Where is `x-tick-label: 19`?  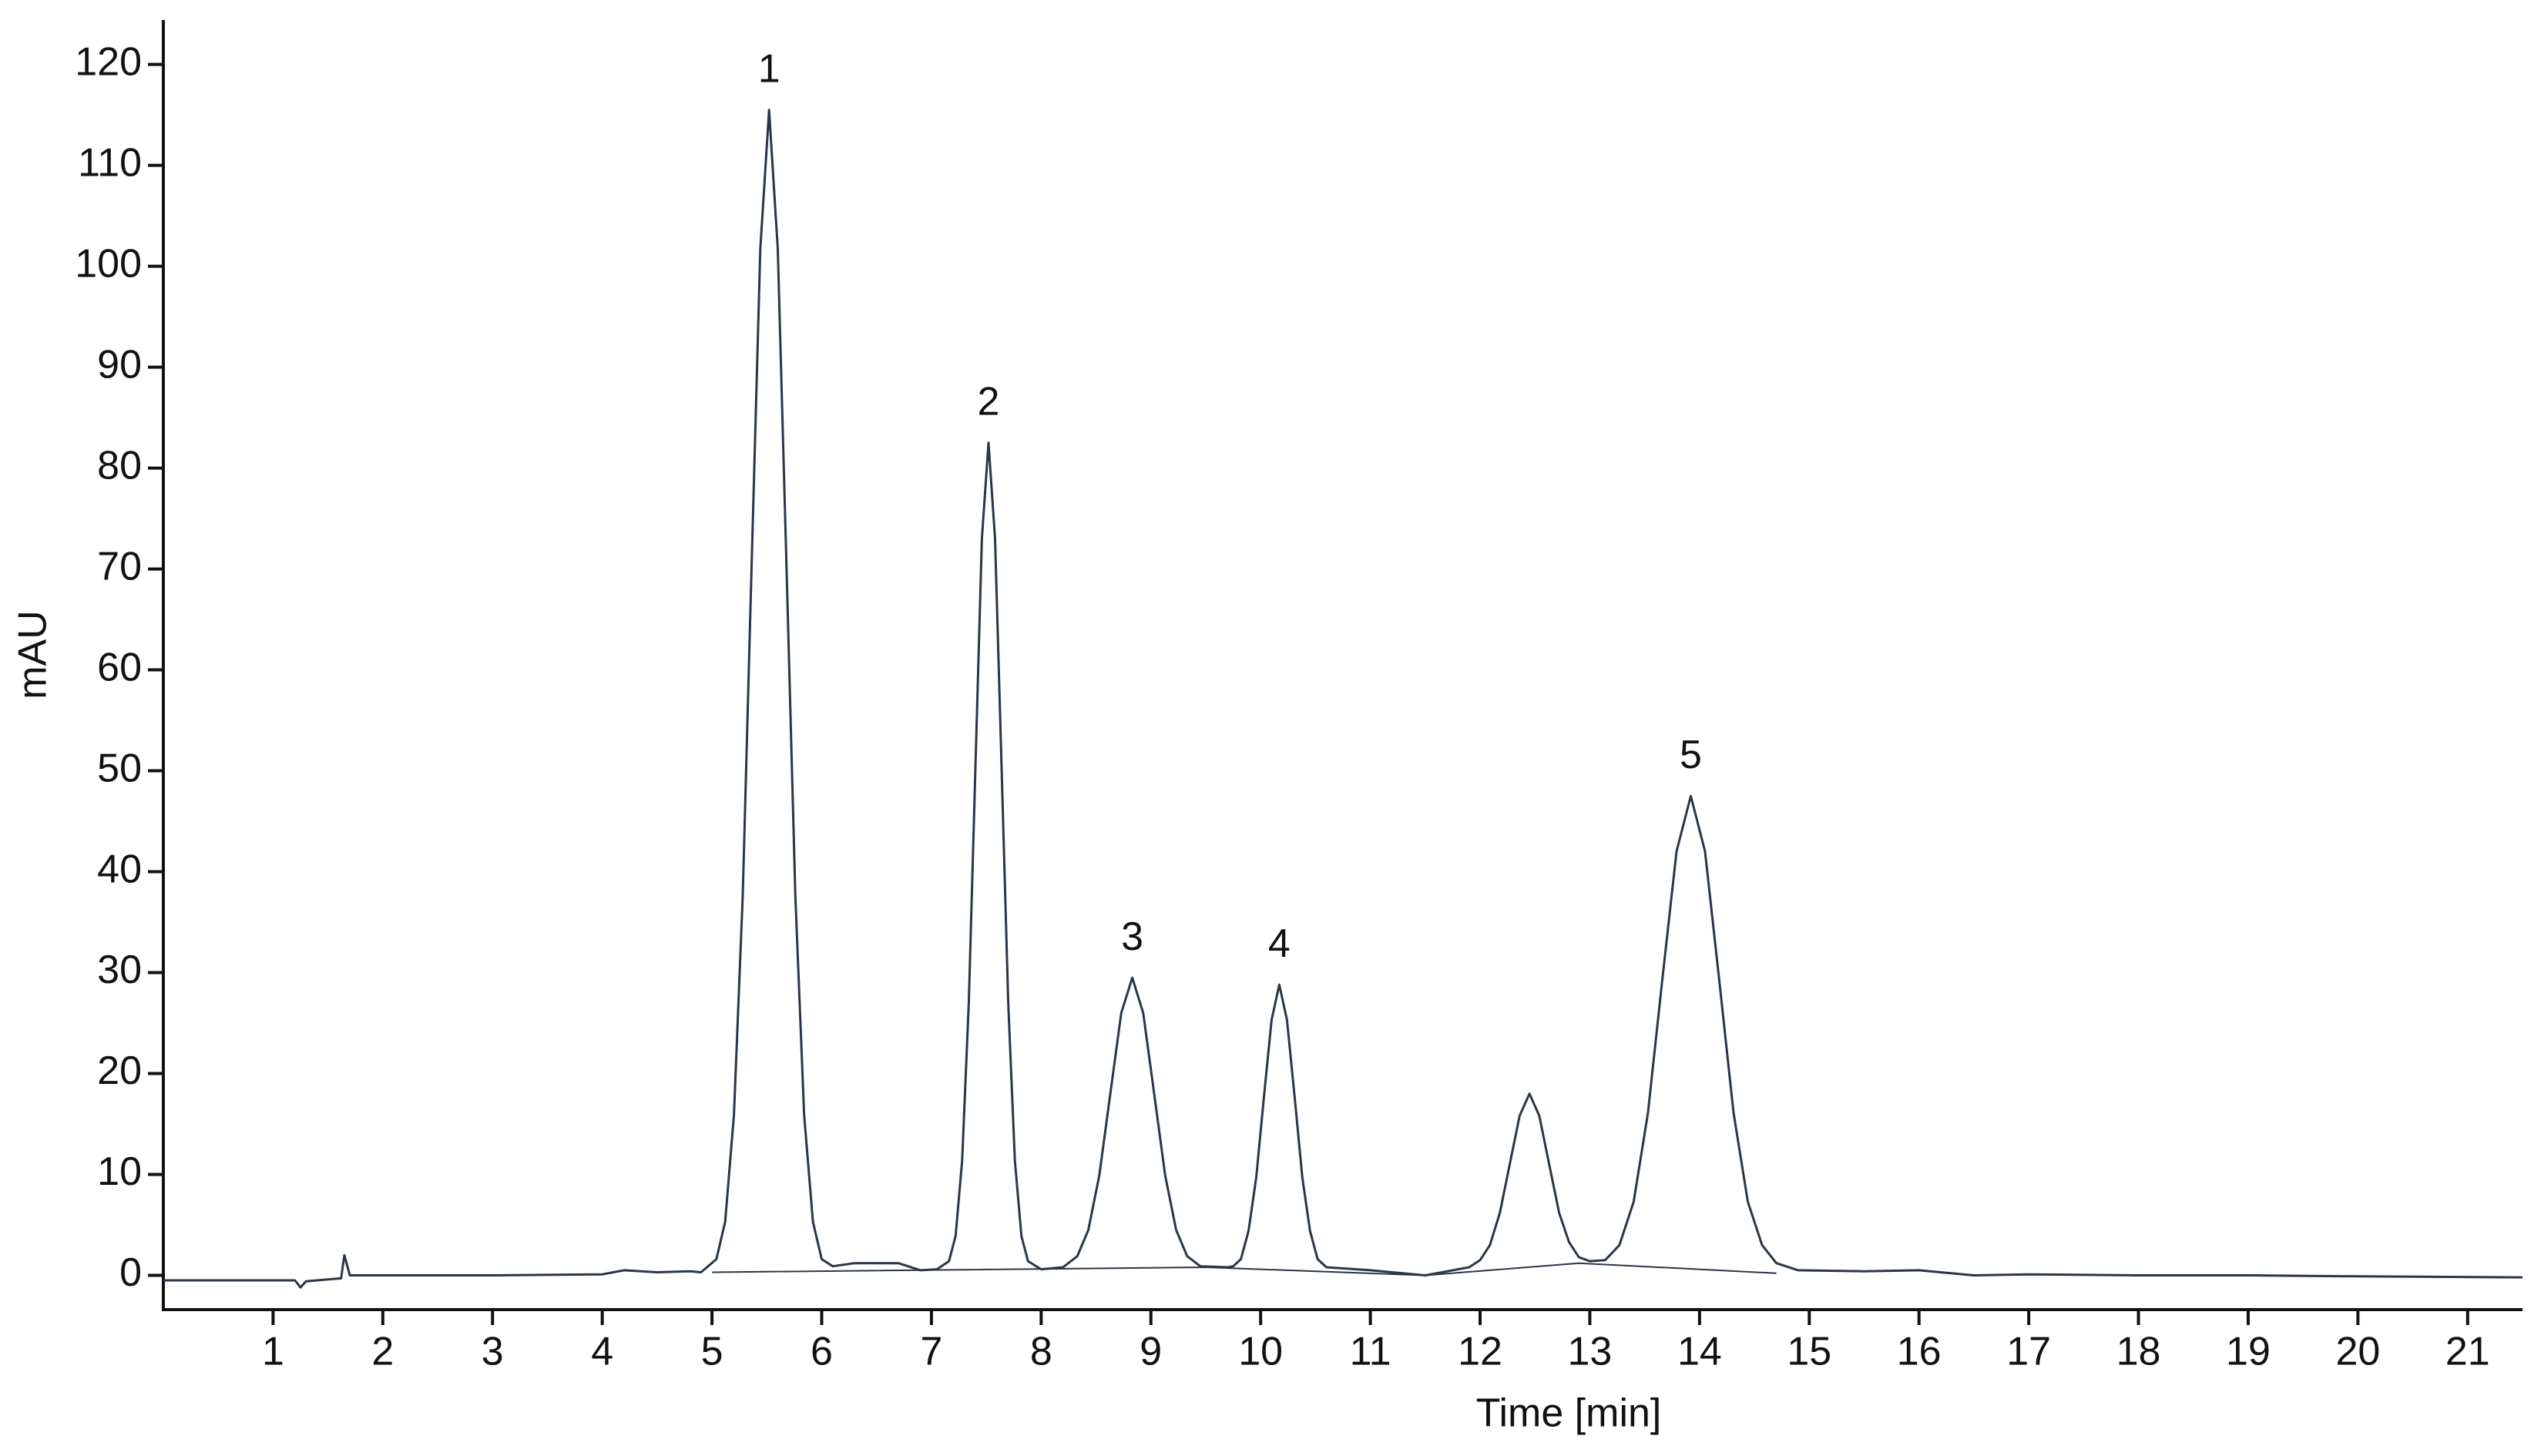
x-tick-label: 19 is located at coordinates (2248, 1352).